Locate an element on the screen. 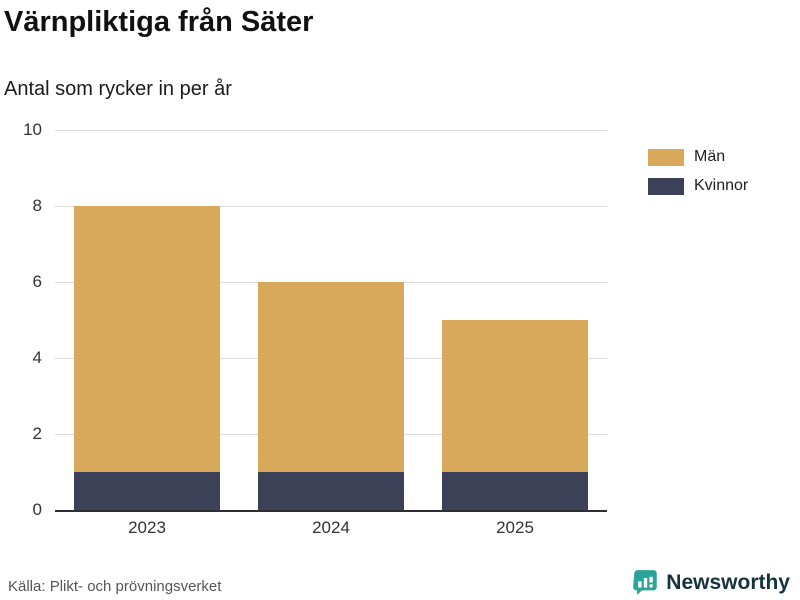  bar-chart-badge-icon is located at coordinates (645, 582).